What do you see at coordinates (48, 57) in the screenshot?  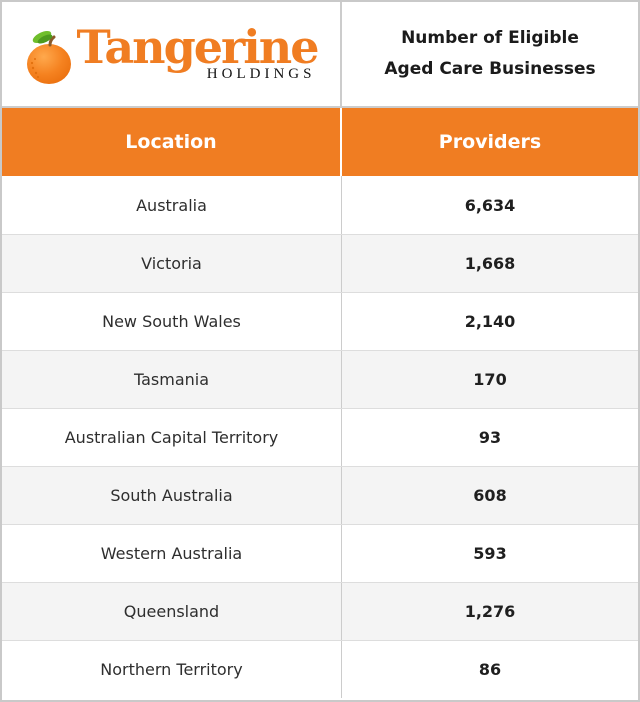 I see `tangerine-fruit-icon` at bounding box center [48, 57].